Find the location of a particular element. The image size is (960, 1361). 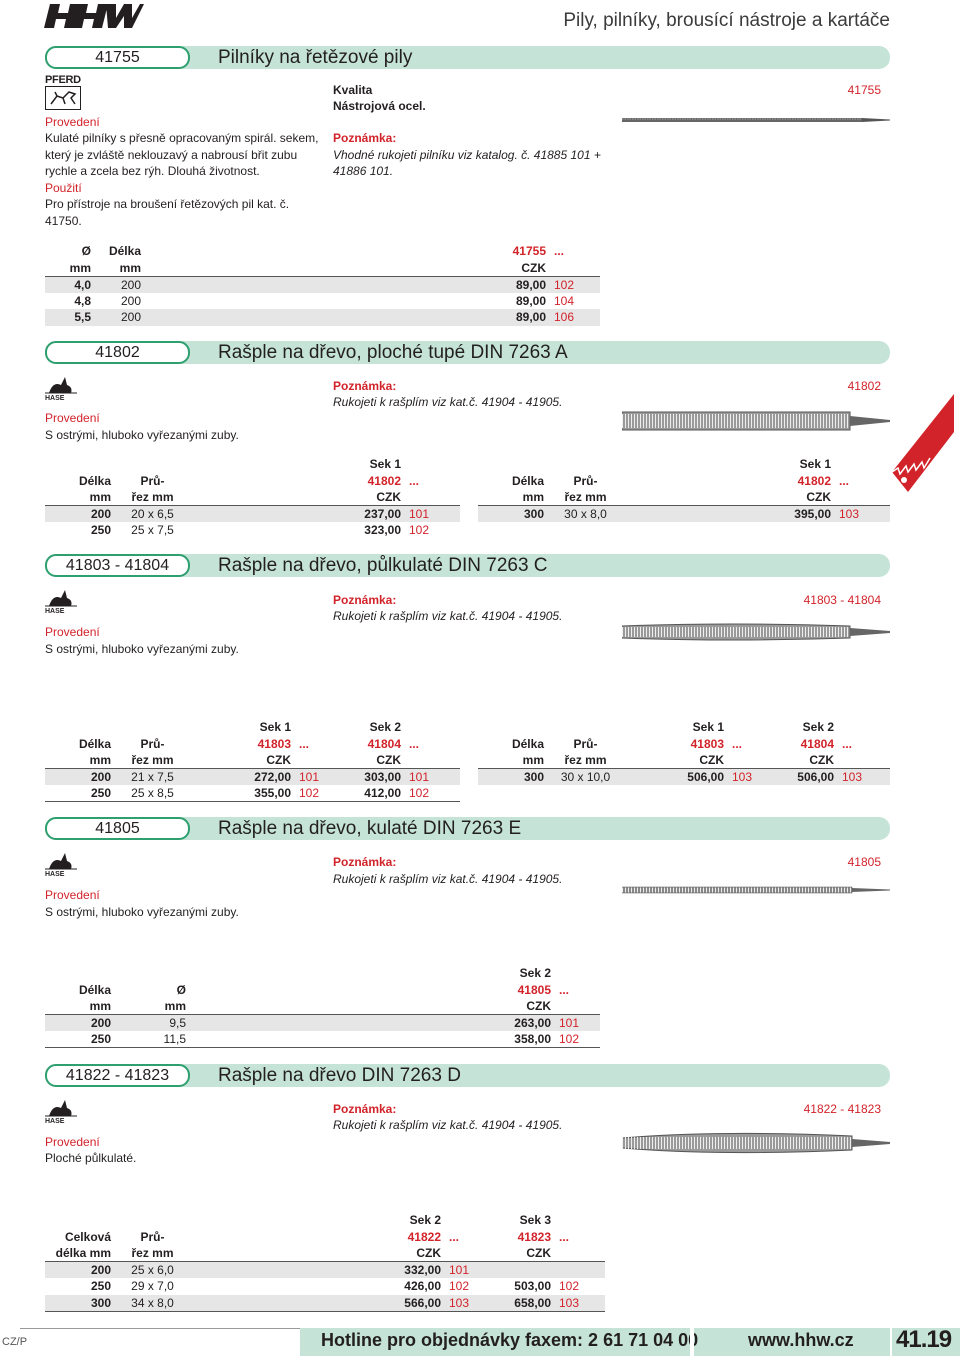

pouziti-line-2: 41750. is located at coordinates (63, 221).